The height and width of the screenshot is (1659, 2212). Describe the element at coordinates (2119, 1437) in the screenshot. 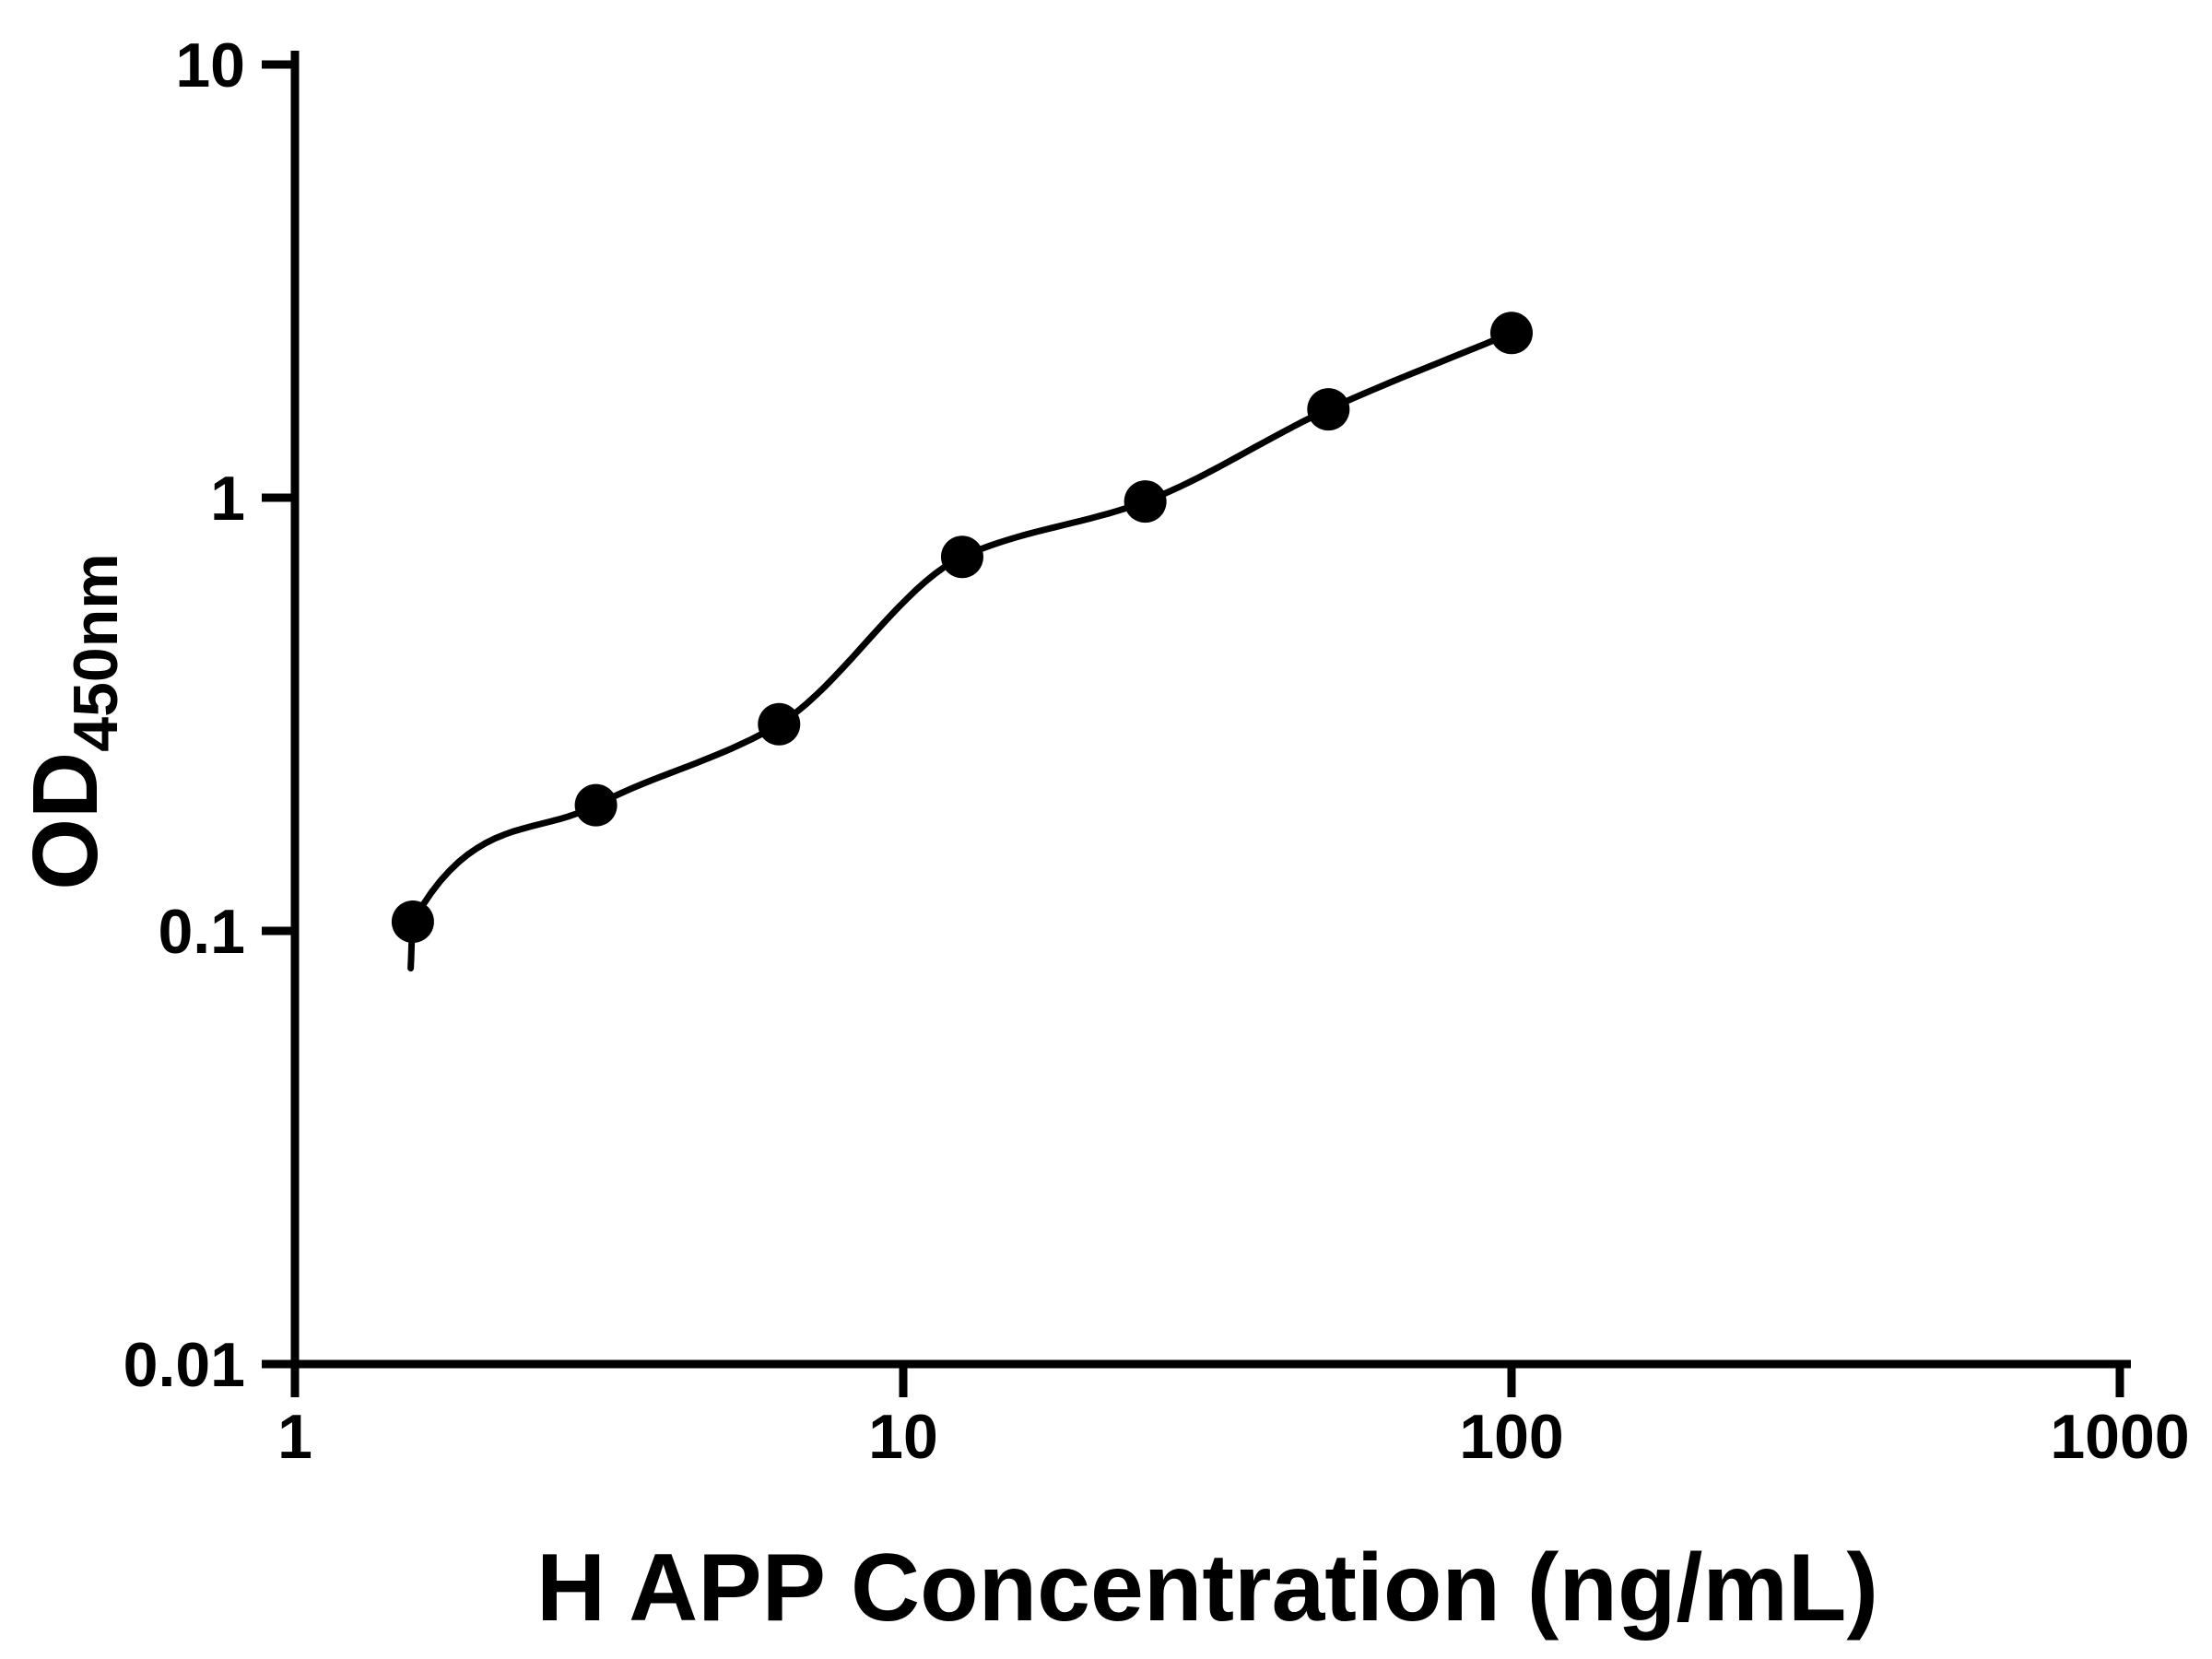

I see `x-tick-label: 1000` at that location.